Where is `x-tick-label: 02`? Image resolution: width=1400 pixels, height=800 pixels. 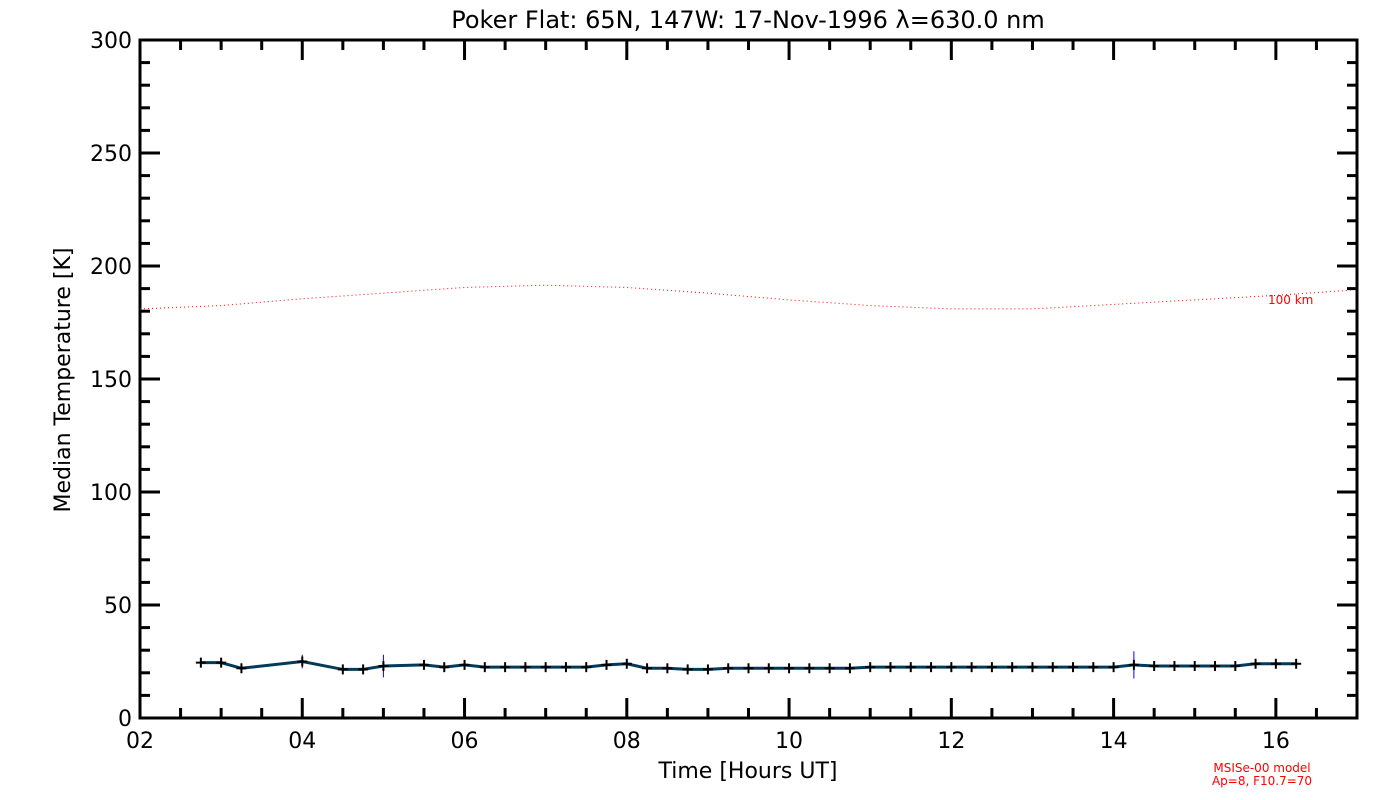
x-tick-label: 02 is located at coordinates (140, 741).